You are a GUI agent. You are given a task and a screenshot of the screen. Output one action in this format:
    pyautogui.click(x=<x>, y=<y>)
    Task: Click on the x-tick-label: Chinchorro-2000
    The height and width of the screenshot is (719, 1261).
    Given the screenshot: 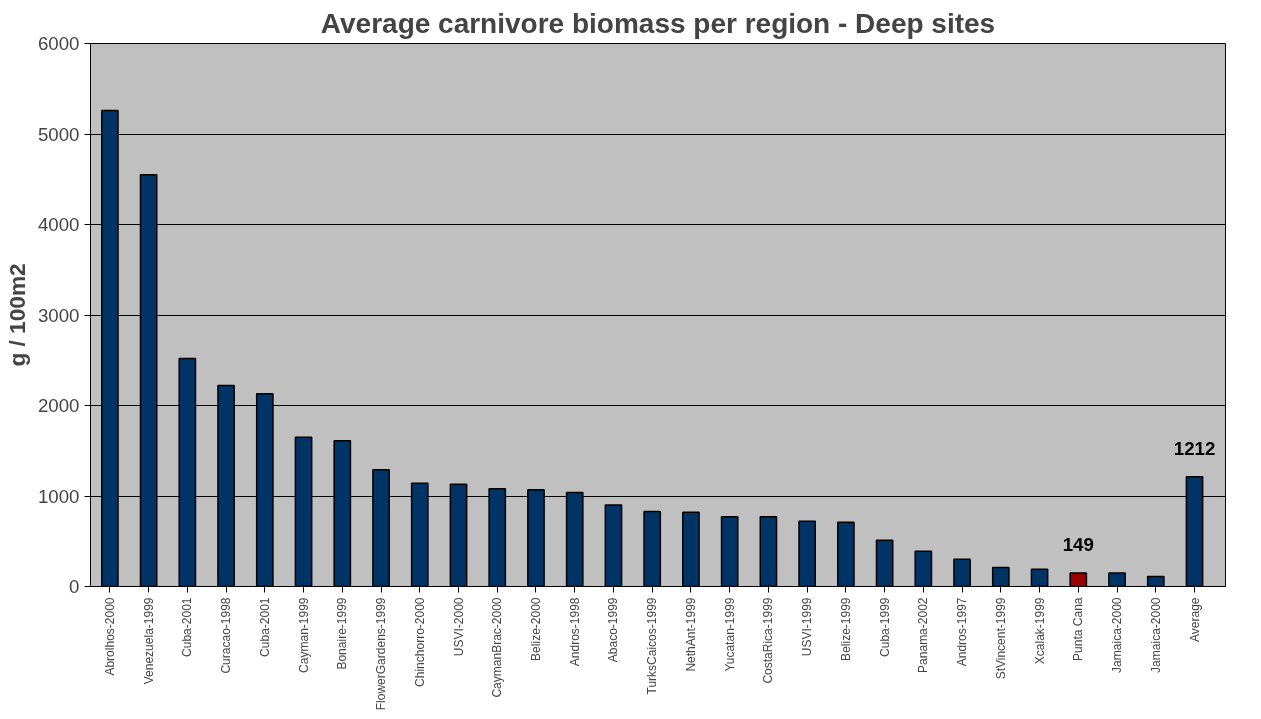 What is the action you would take?
    pyautogui.click(x=419, y=642)
    